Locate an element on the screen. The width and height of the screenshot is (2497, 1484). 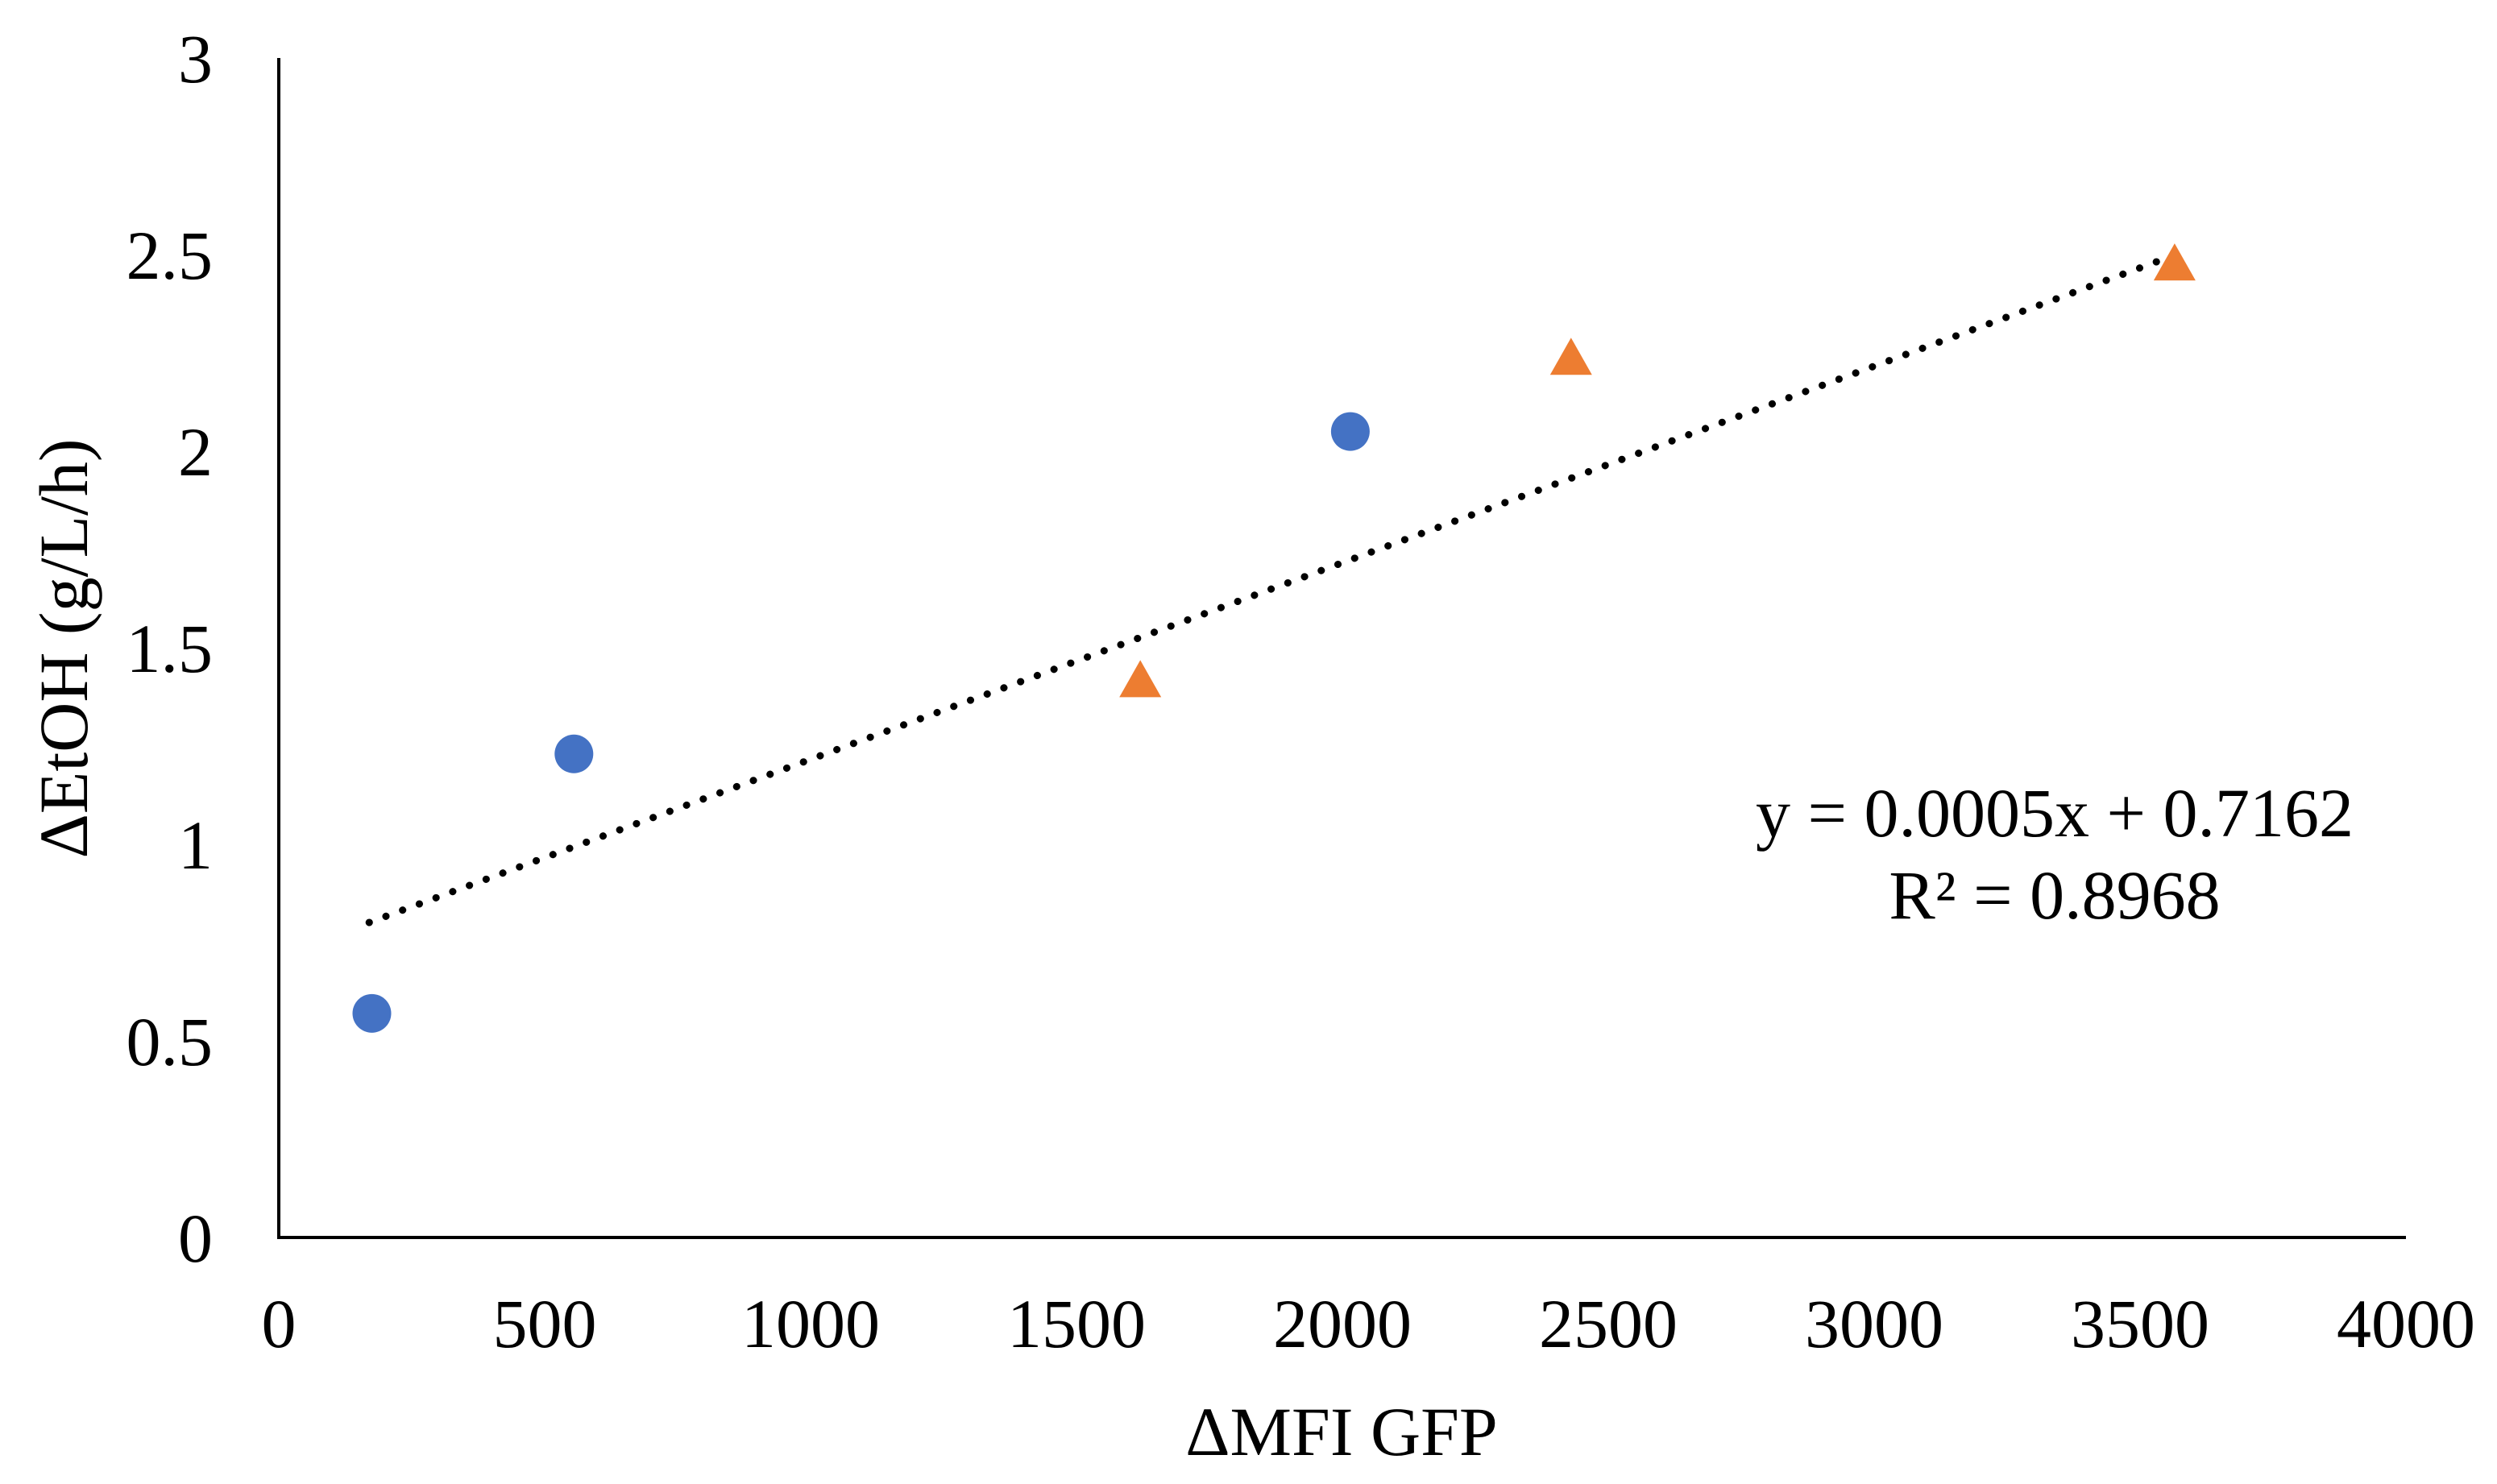
x-tick-label: 4000 is located at coordinates (2406, 1323).